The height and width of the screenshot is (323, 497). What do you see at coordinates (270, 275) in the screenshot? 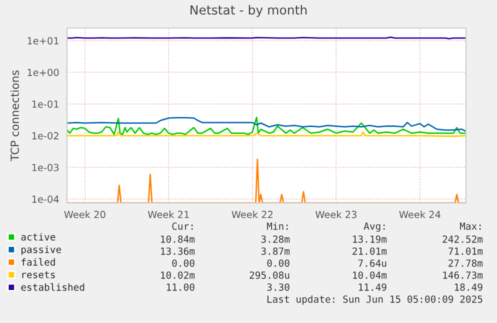
I see `text: 295.08u` at bounding box center [270, 275].